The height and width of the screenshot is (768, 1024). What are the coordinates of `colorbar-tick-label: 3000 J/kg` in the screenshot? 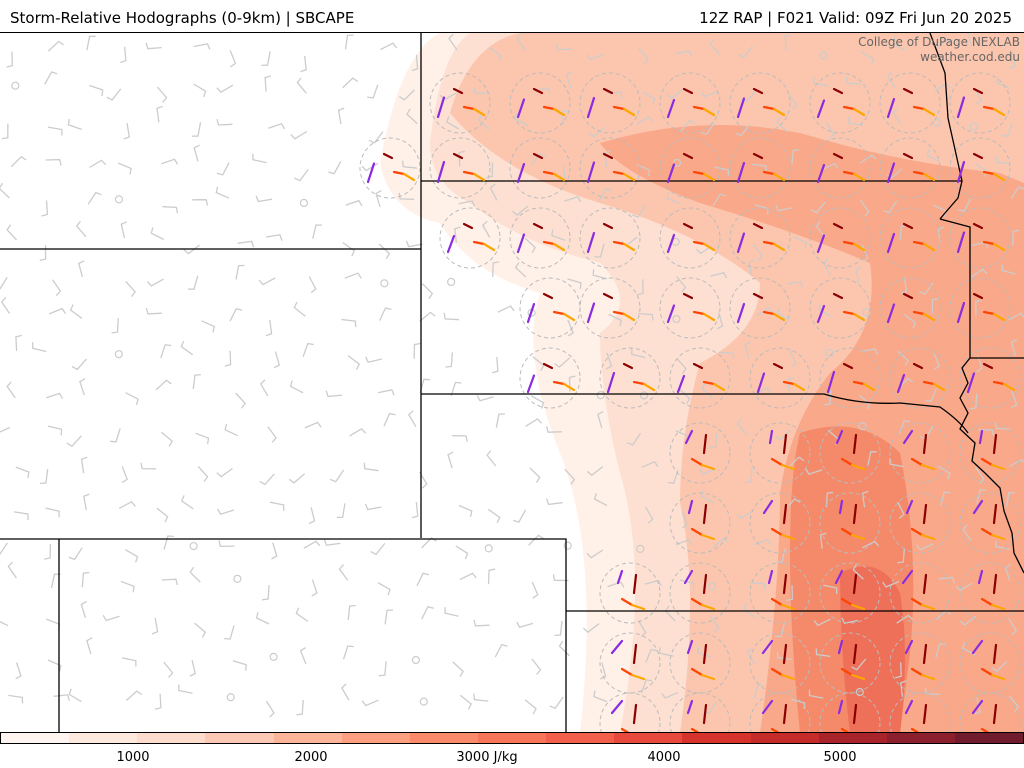 It's located at (487, 757).